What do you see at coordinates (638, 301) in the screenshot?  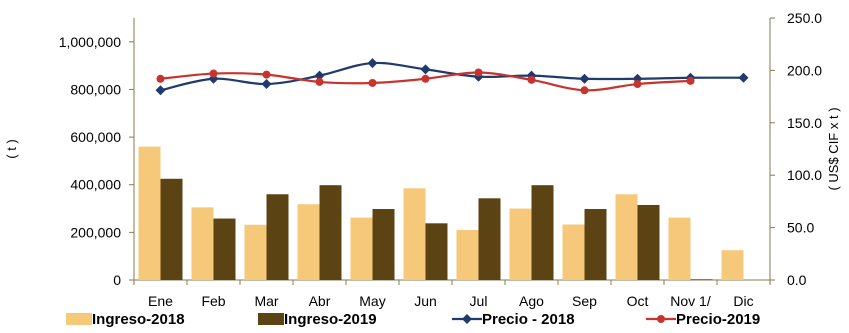 I see `x-tick-label: Oct` at bounding box center [638, 301].